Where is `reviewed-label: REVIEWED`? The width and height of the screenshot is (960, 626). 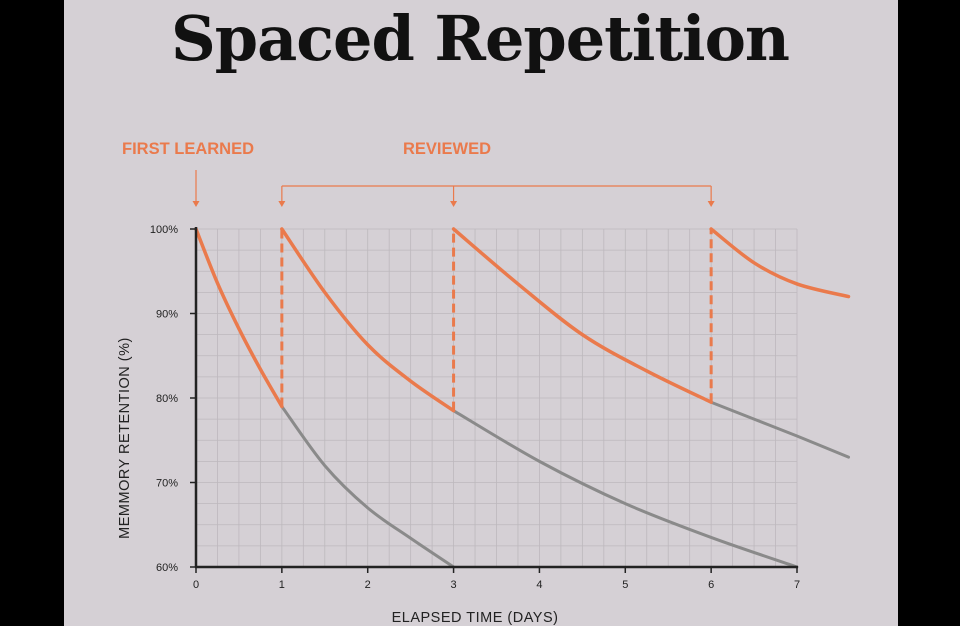
reviewed-label: REVIEWED is located at coordinates (447, 149).